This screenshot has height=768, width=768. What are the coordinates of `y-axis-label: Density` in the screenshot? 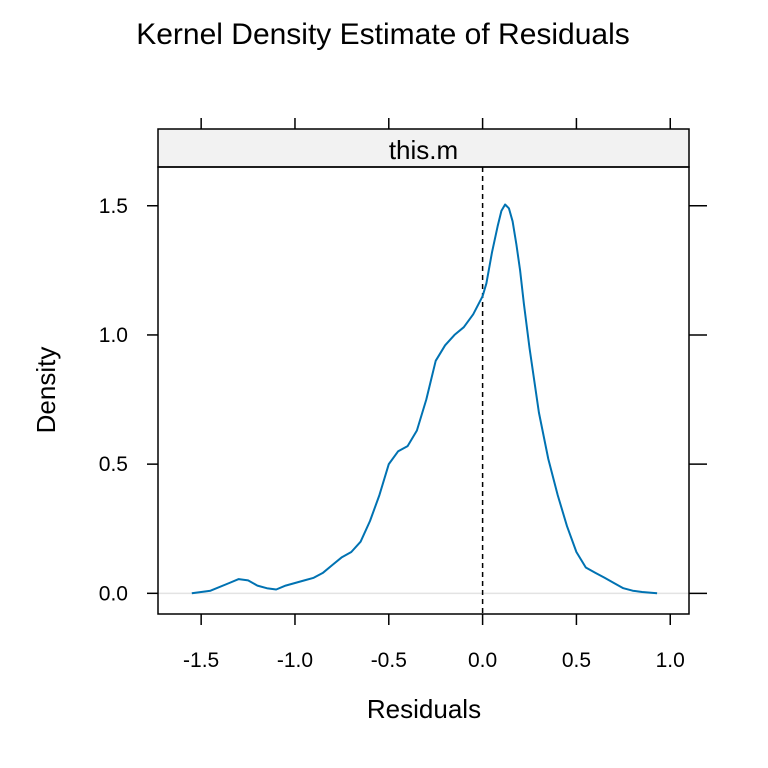 It's located at (46, 390).